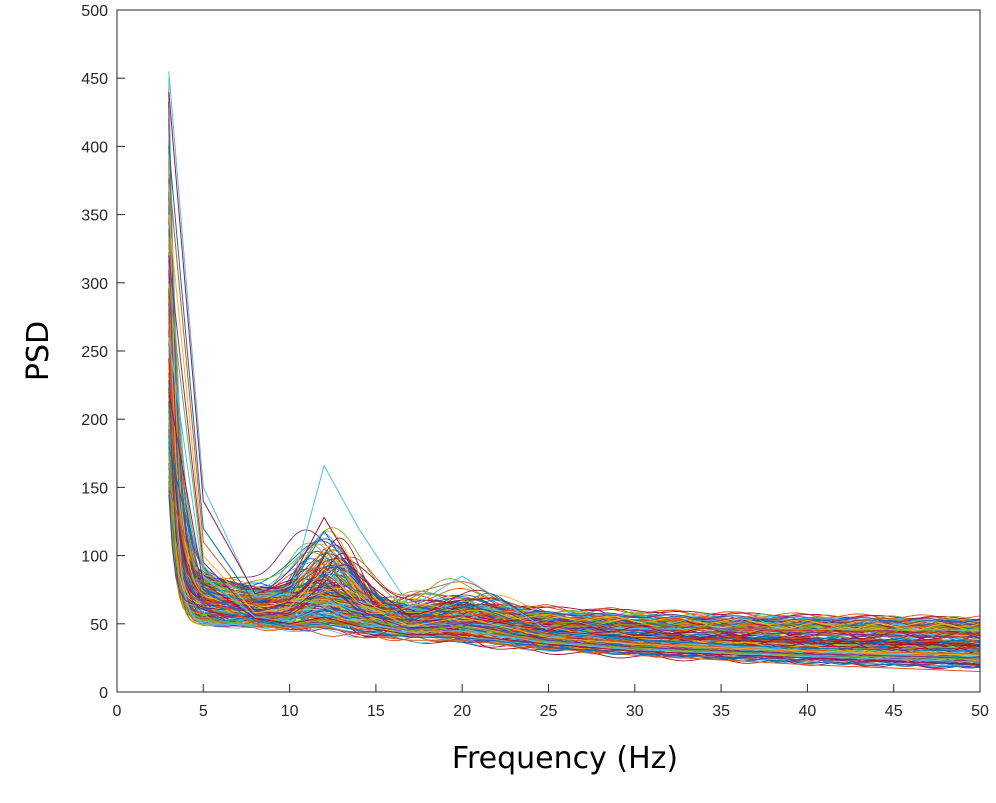 The image size is (996, 803). I want to click on y-tick-label: 50, so click(99, 625).